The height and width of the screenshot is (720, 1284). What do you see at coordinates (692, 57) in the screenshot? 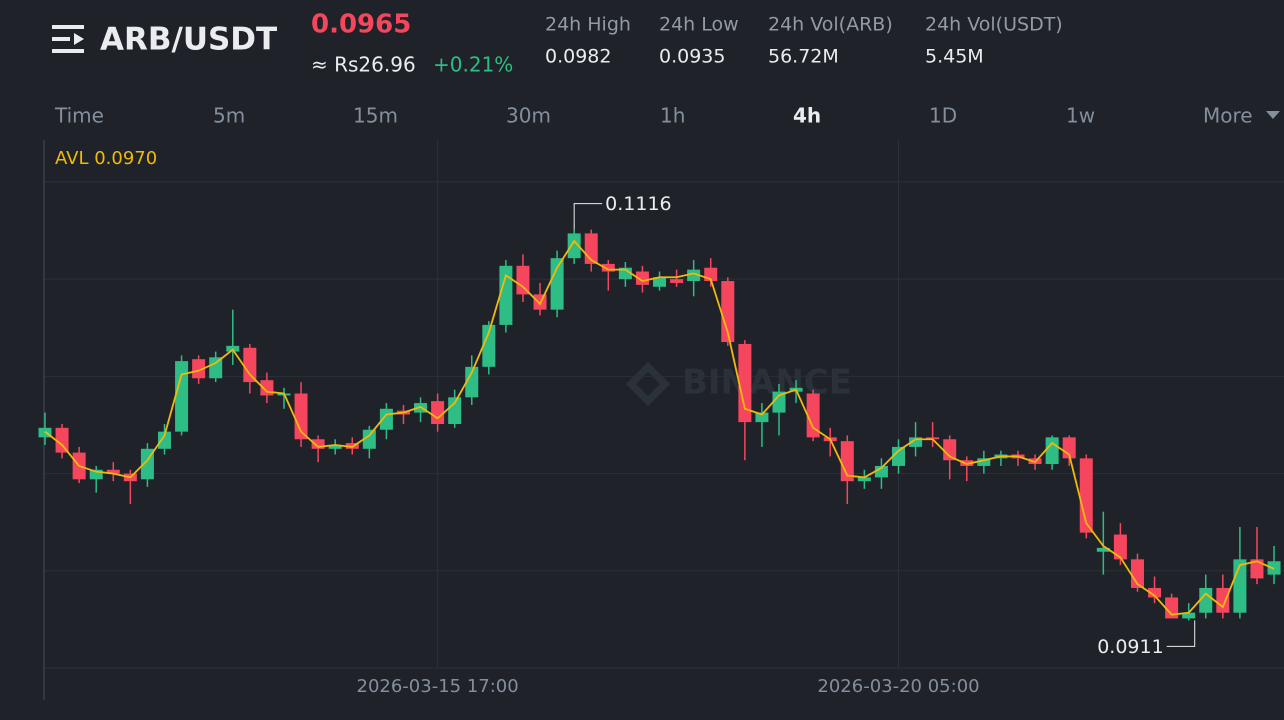
I see `stat-value: 0.0935` at bounding box center [692, 57].